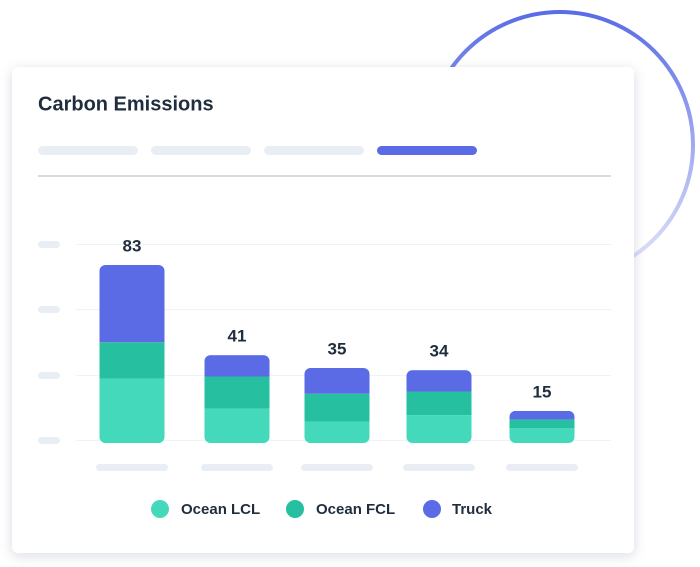 The height and width of the screenshot is (567, 700). I want to click on legend-label: Ocean LCL, so click(220, 509).